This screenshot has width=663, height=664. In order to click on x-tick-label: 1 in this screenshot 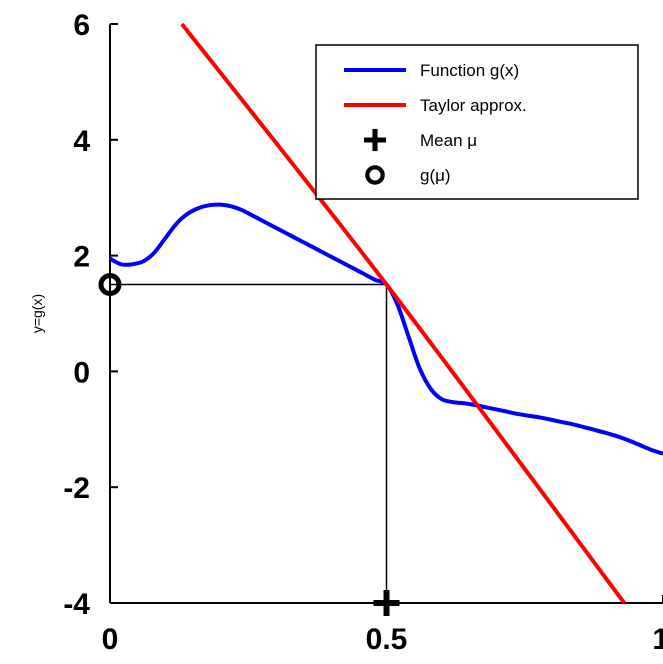, I will do `click(657, 639)`.